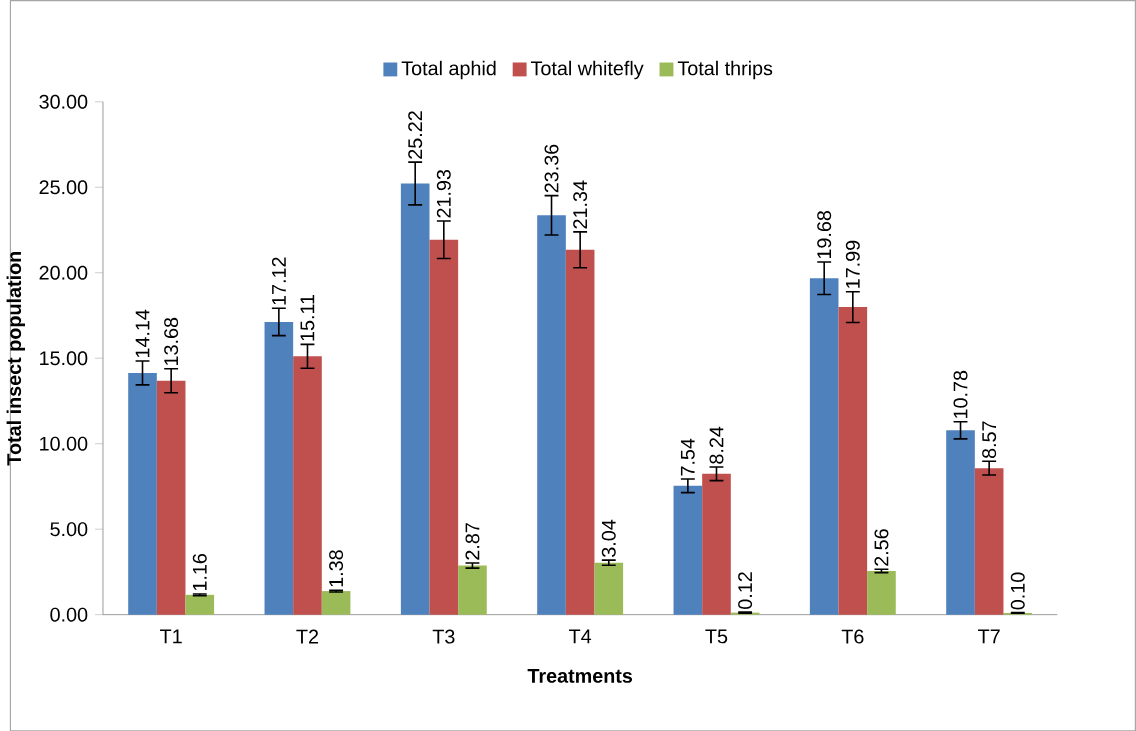 This screenshot has height=731, width=1136. What do you see at coordinates (64, 358) in the screenshot?
I see `y-tick-label: 15.00` at bounding box center [64, 358].